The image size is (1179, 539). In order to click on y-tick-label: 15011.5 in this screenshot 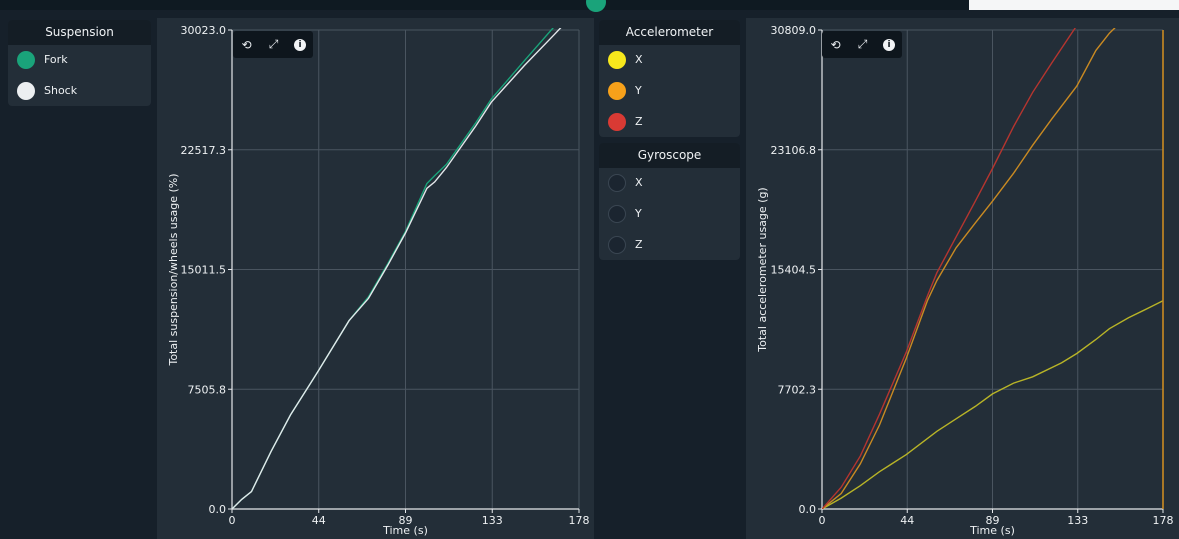, I will do `click(204, 270)`.